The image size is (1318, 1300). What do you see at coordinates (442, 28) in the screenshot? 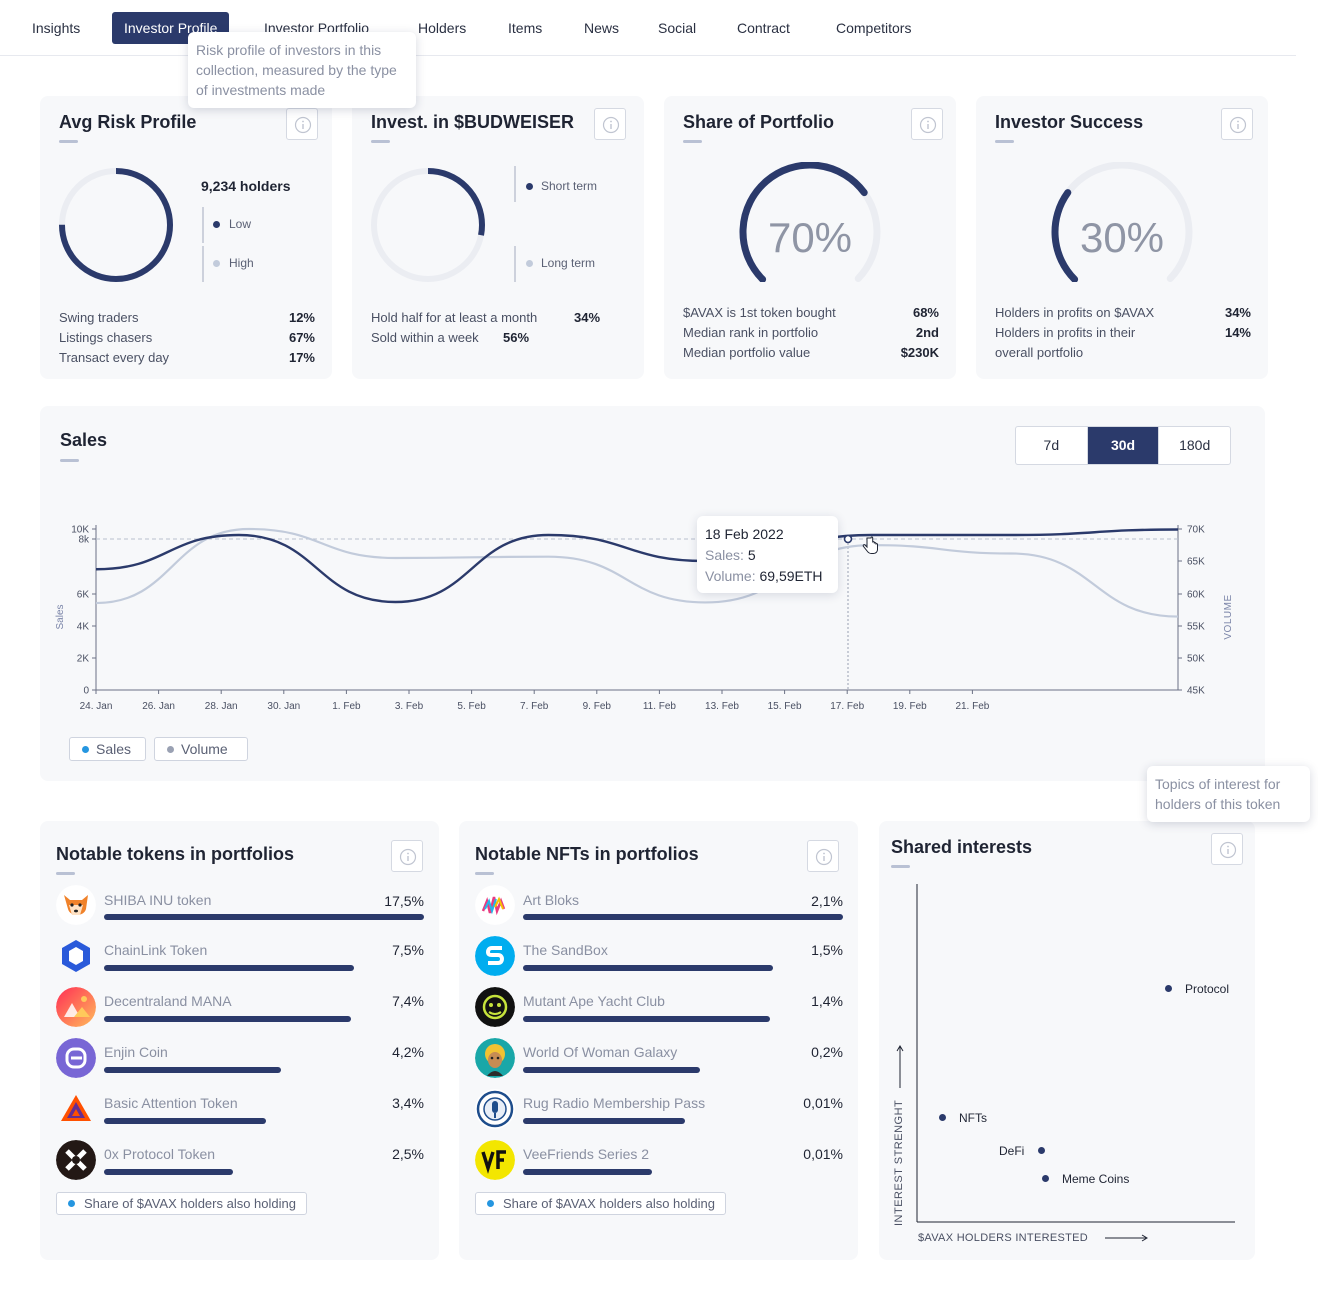
I see `tab-holders: Holders` at bounding box center [442, 28].